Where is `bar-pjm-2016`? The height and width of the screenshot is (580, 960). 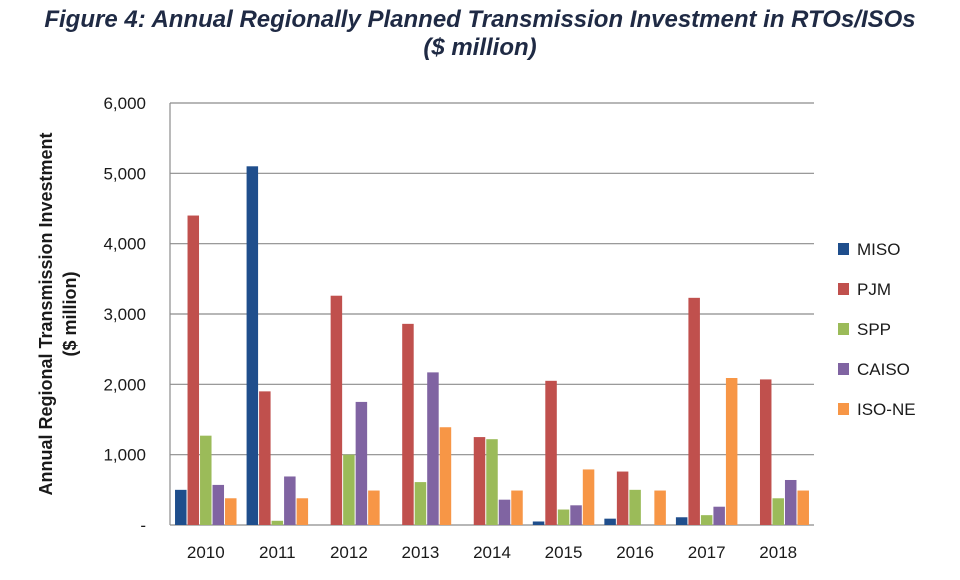
bar-pjm-2016 is located at coordinates (622, 498).